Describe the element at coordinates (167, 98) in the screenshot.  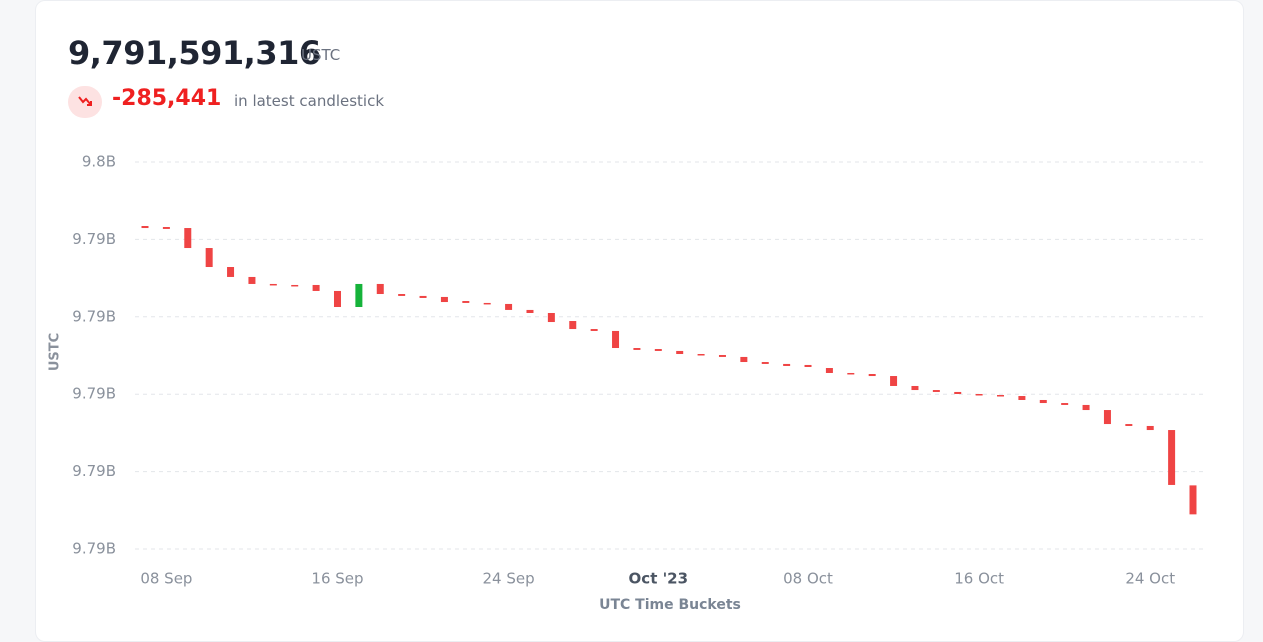
I see `change-value: -285,441` at that location.